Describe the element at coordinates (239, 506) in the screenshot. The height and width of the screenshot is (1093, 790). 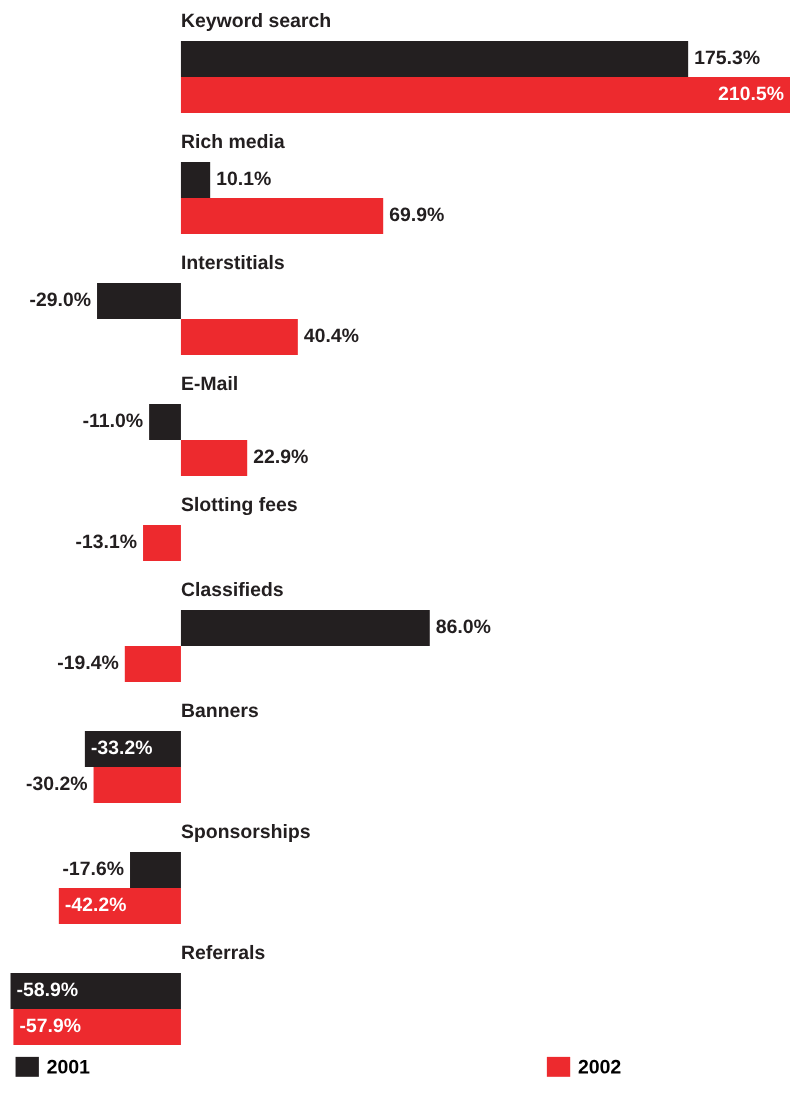
I see `y-tick-label: Slotting fees` at that location.